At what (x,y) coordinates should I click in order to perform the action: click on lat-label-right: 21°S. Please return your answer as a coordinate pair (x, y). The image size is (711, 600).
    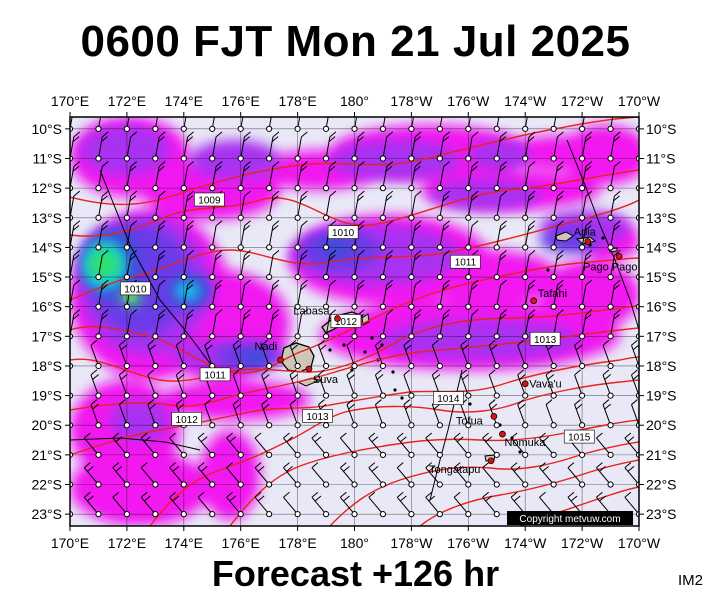
    Looking at the image, I should click on (661, 455).